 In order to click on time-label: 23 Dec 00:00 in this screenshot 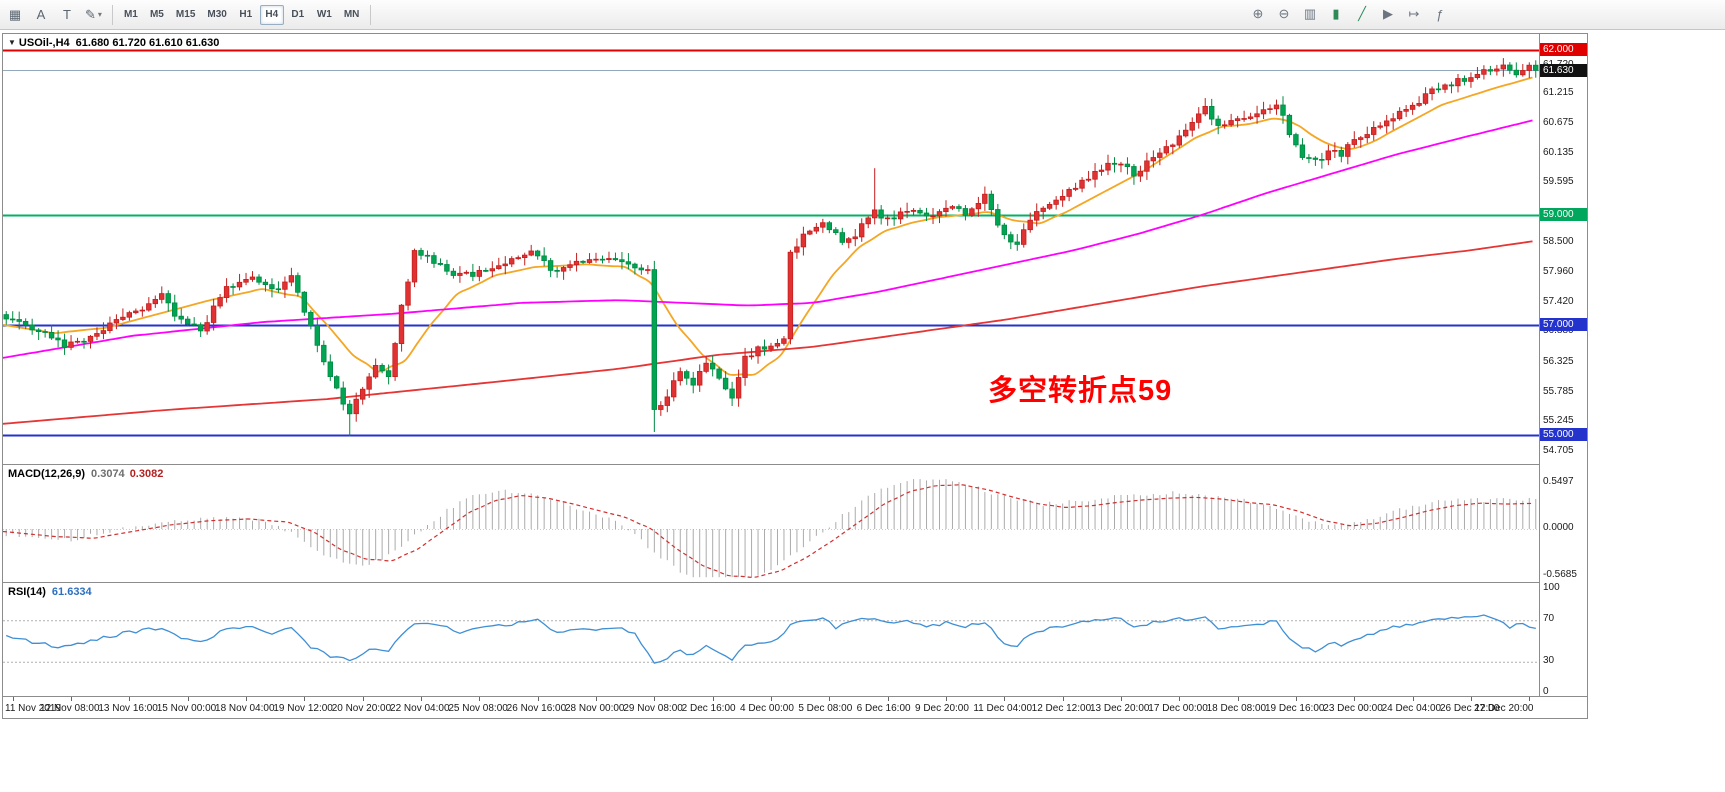, I will do `click(1353, 708)`.